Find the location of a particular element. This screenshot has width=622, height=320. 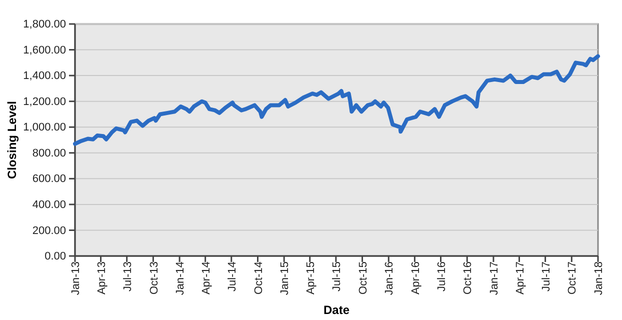

x-tick-label: Apr-13 is located at coordinates (102, 278).